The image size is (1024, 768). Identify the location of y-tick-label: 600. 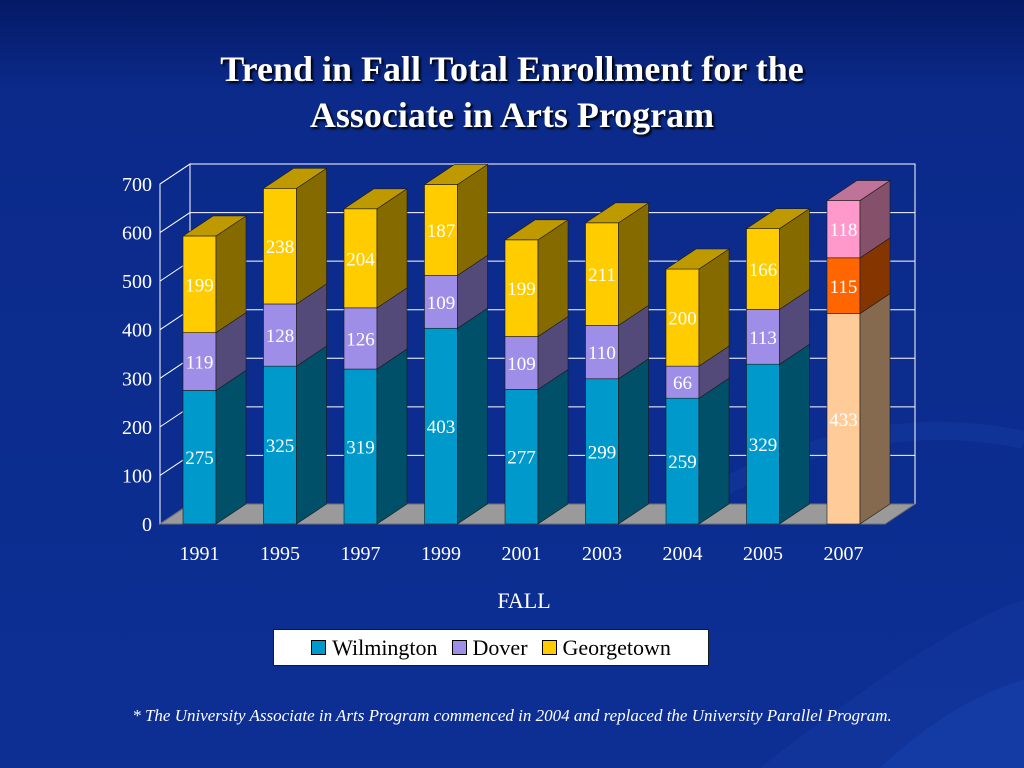
(137, 234).